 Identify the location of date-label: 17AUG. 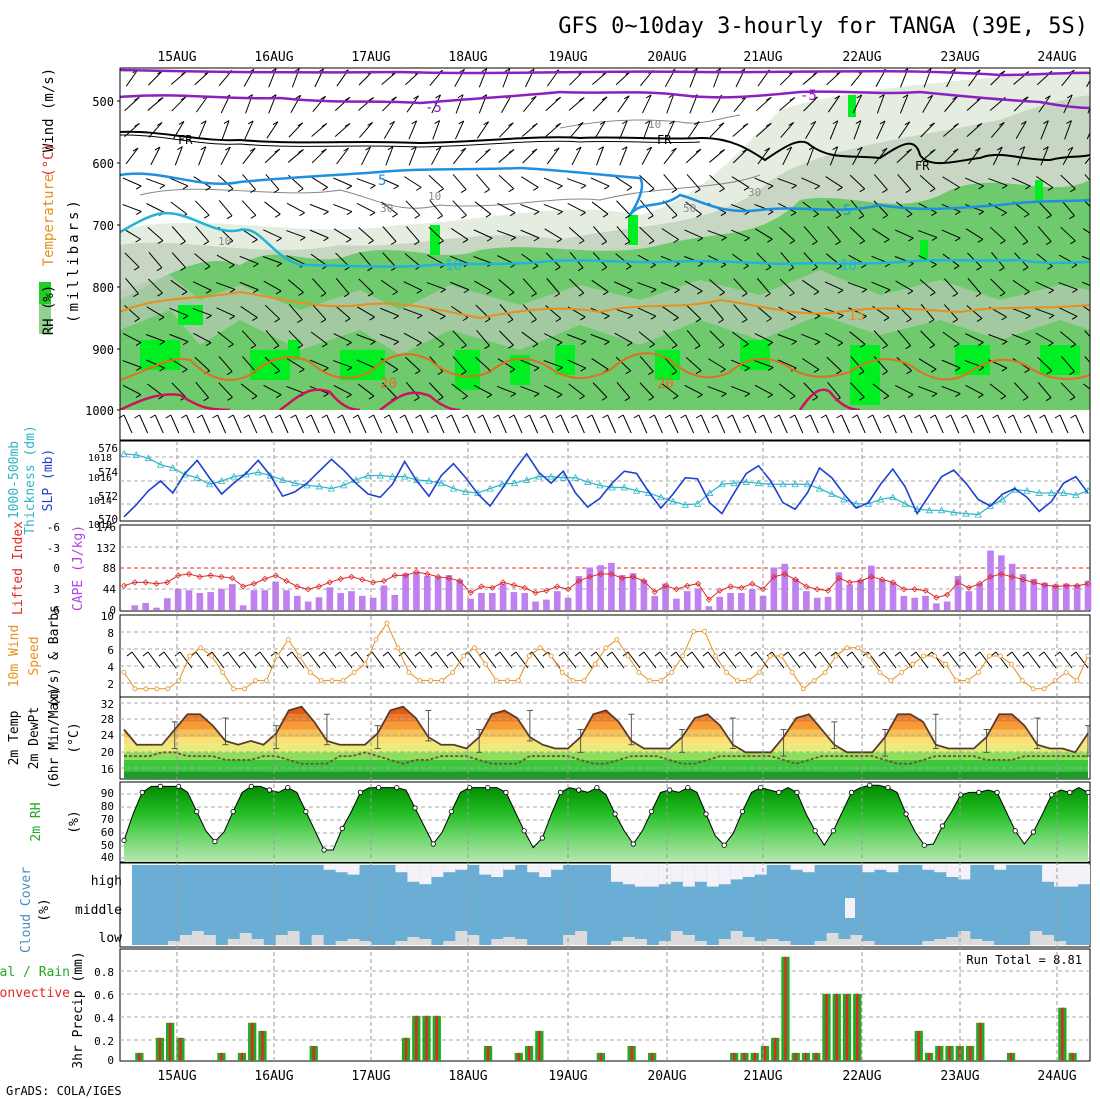
(370, 57).